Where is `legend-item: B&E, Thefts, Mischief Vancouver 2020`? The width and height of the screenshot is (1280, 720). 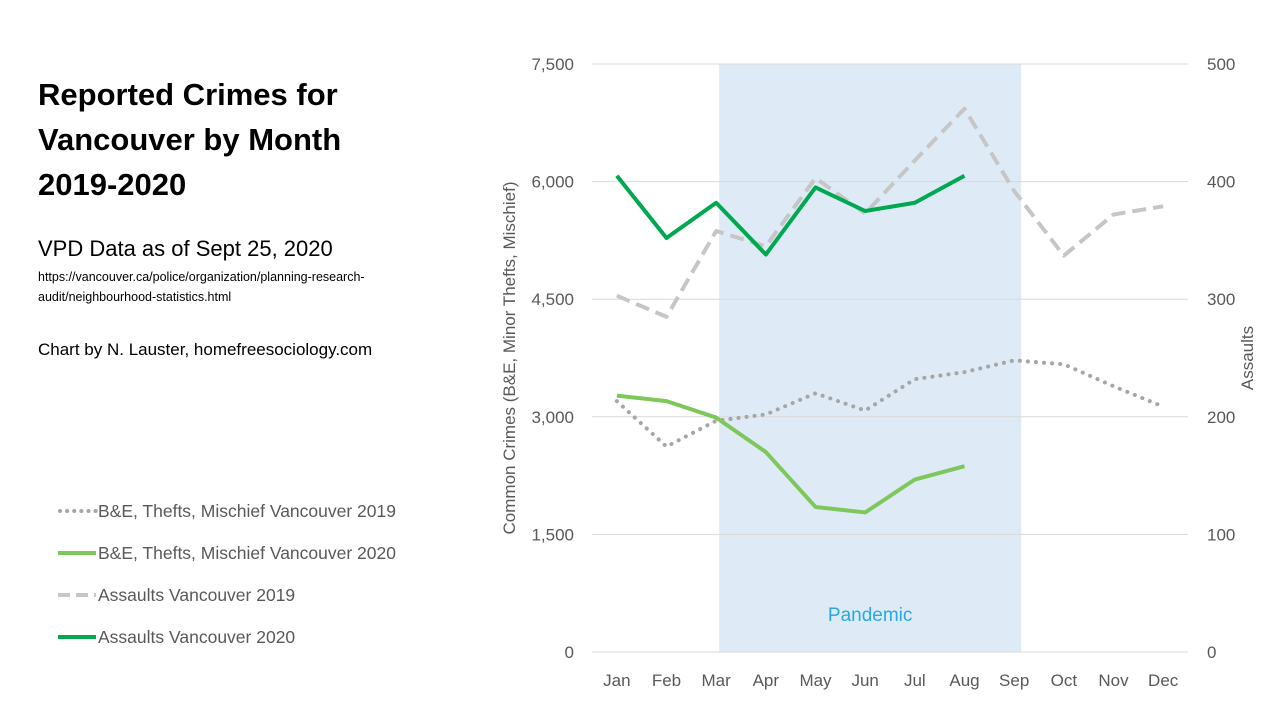 legend-item: B&E, Thefts, Mischief Vancouver 2020 is located at coordinates (227, 553).